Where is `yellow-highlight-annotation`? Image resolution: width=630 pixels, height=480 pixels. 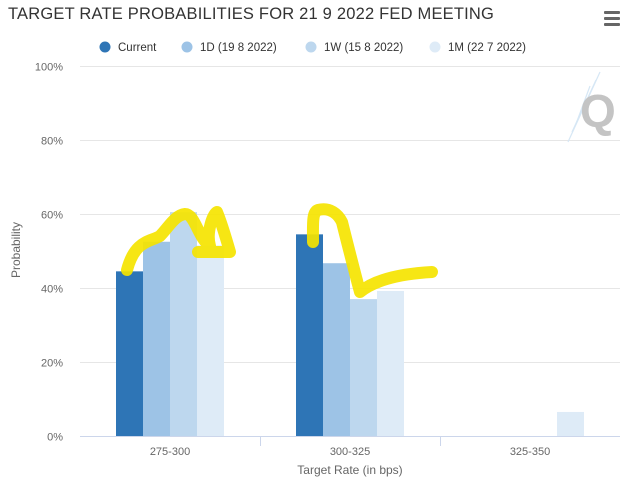 yellow-highlight-annotation is located at coordinates (279, 250).